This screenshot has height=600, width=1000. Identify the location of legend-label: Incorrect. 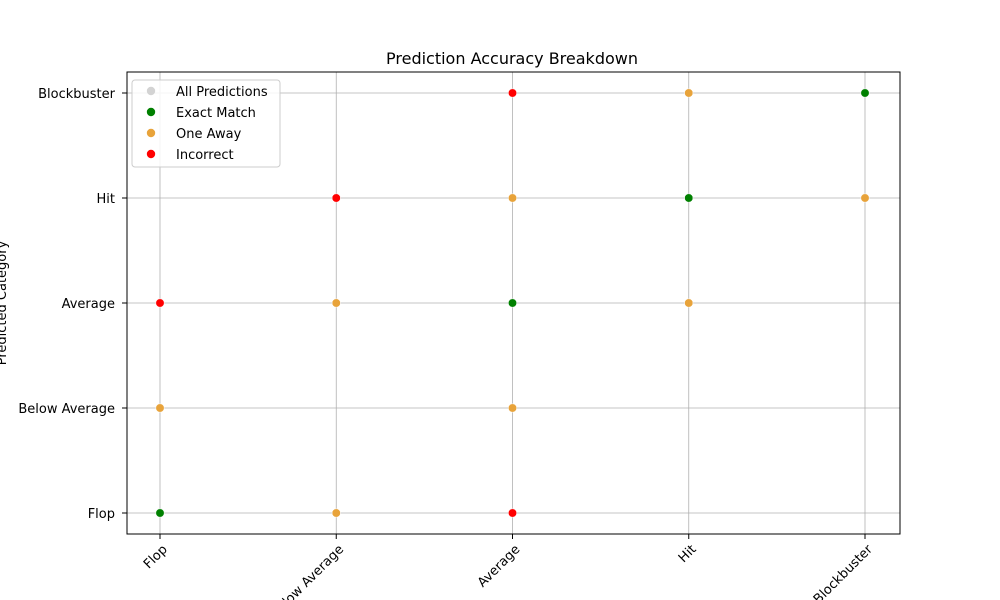
(205, 155).